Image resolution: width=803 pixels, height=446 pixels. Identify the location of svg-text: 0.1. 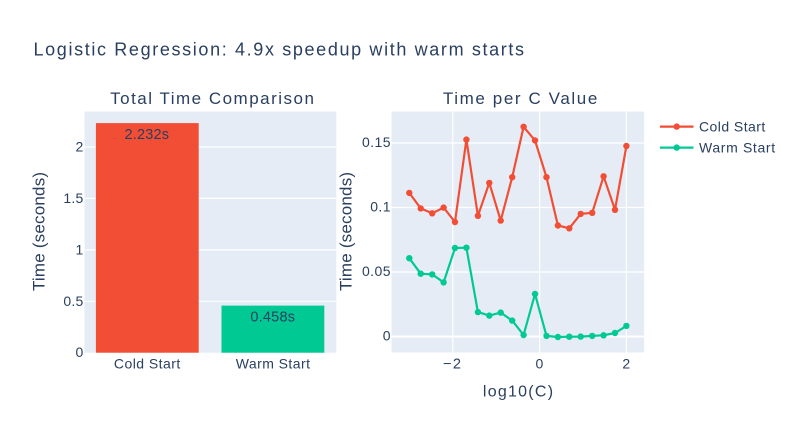
(380, 207).